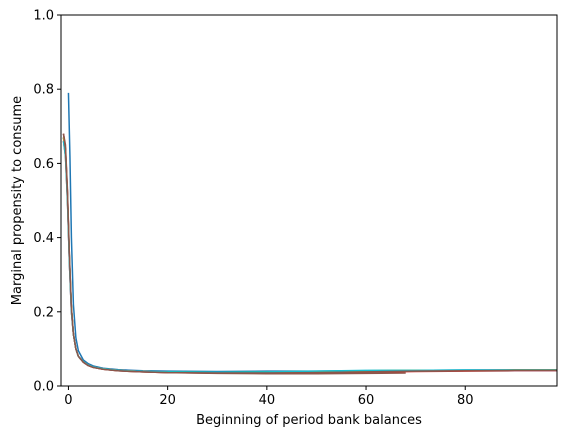 This screenshot has height=438, width=567. Describe the element at coordinates (366, 400) in the screenshot. I see `x-tick-label: 60` at that location.